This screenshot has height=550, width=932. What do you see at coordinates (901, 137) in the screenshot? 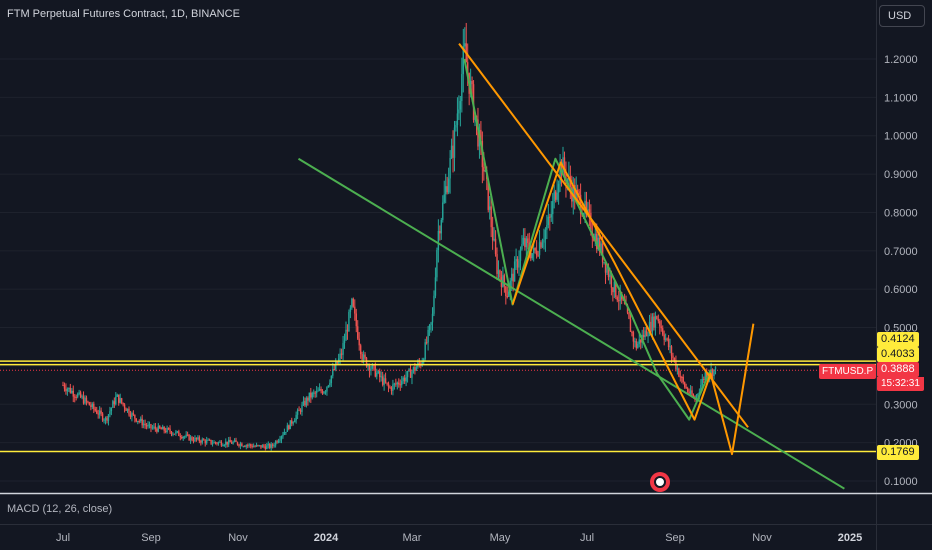
I see `price-tick-label: 1.0000` at bounding box center [901, 137].